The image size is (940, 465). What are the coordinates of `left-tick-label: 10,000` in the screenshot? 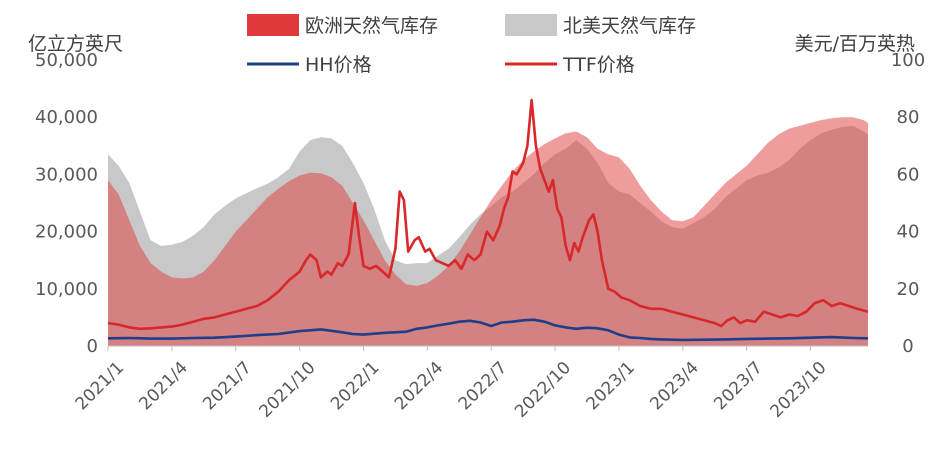 It's located at (66, 289).